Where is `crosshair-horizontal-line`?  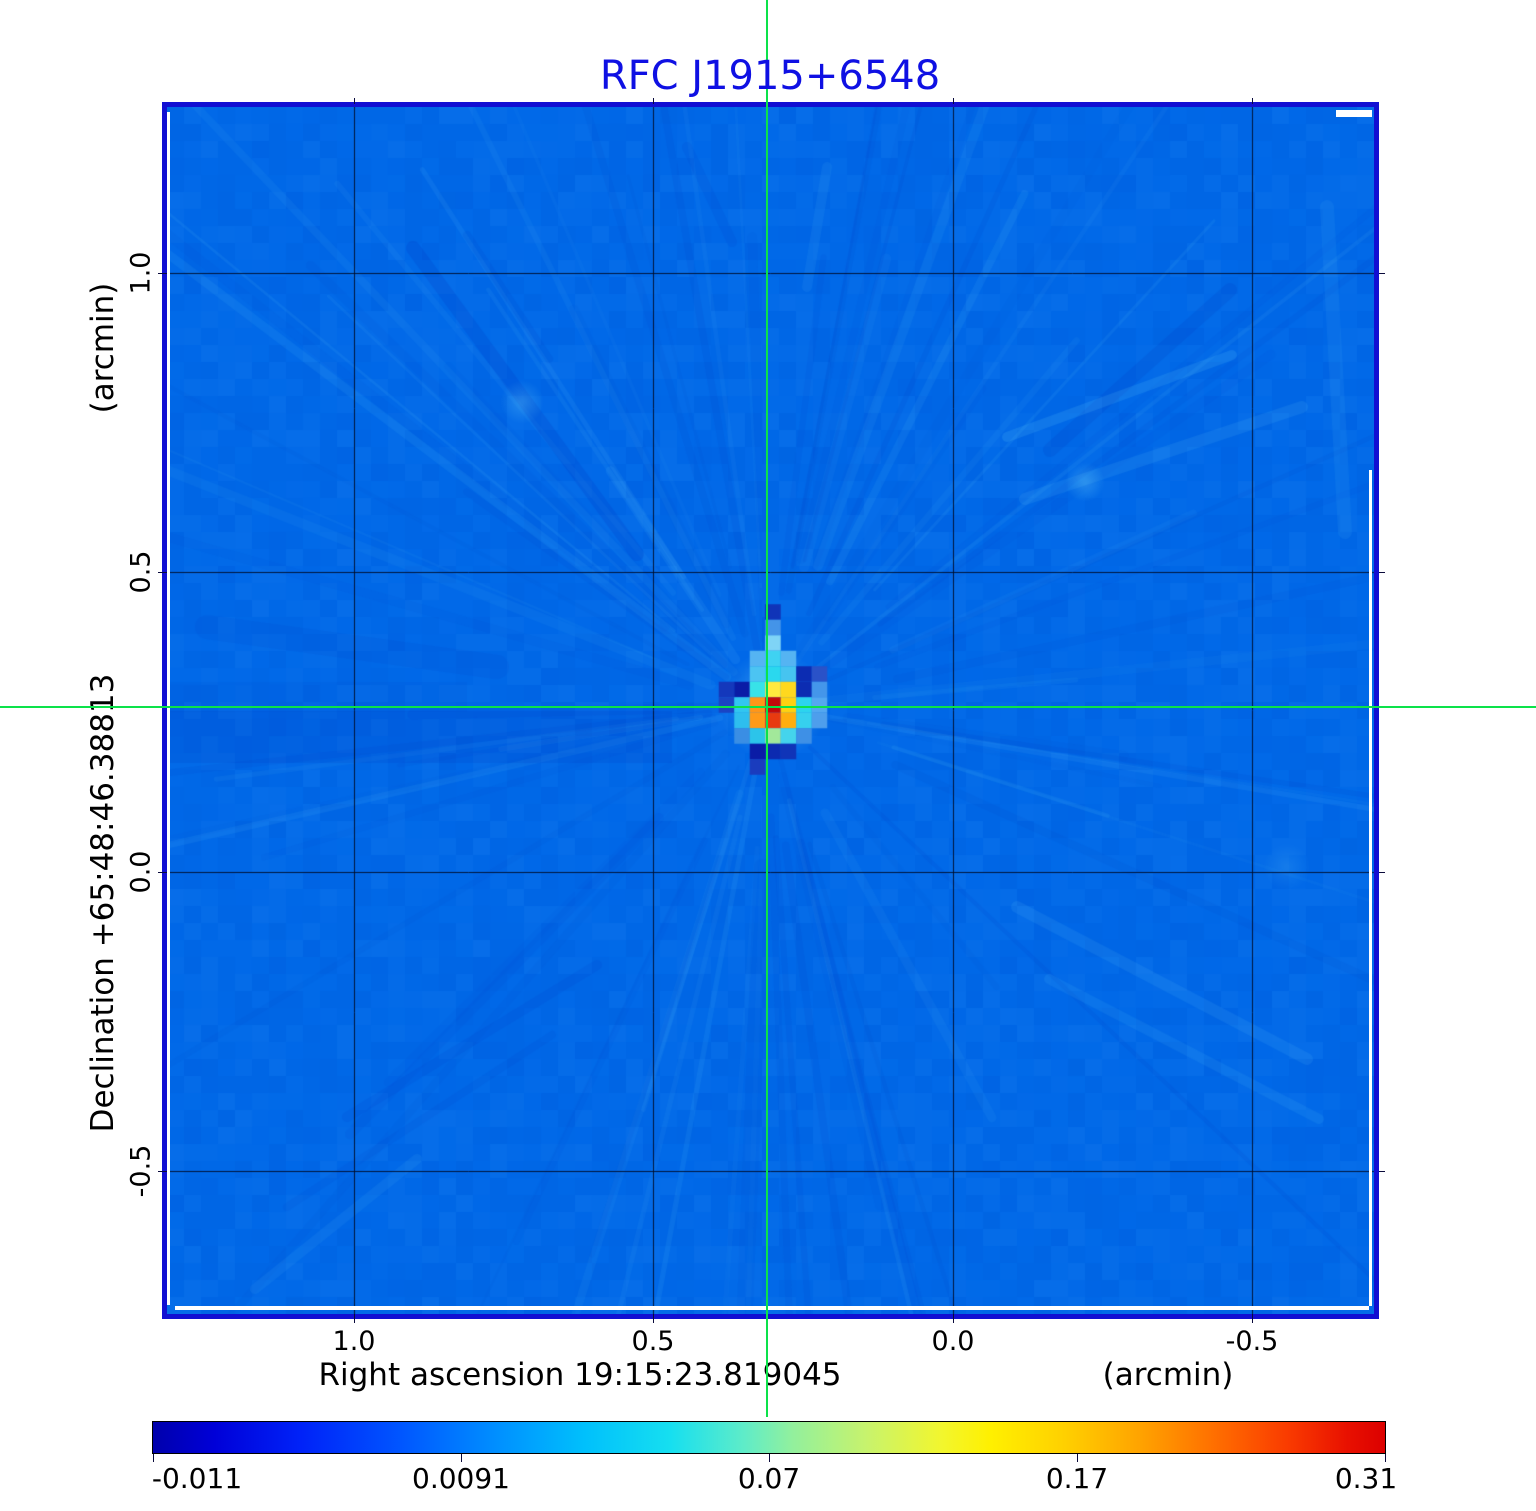
crosshair-horizontal-line is located at coordinates (768, 707).